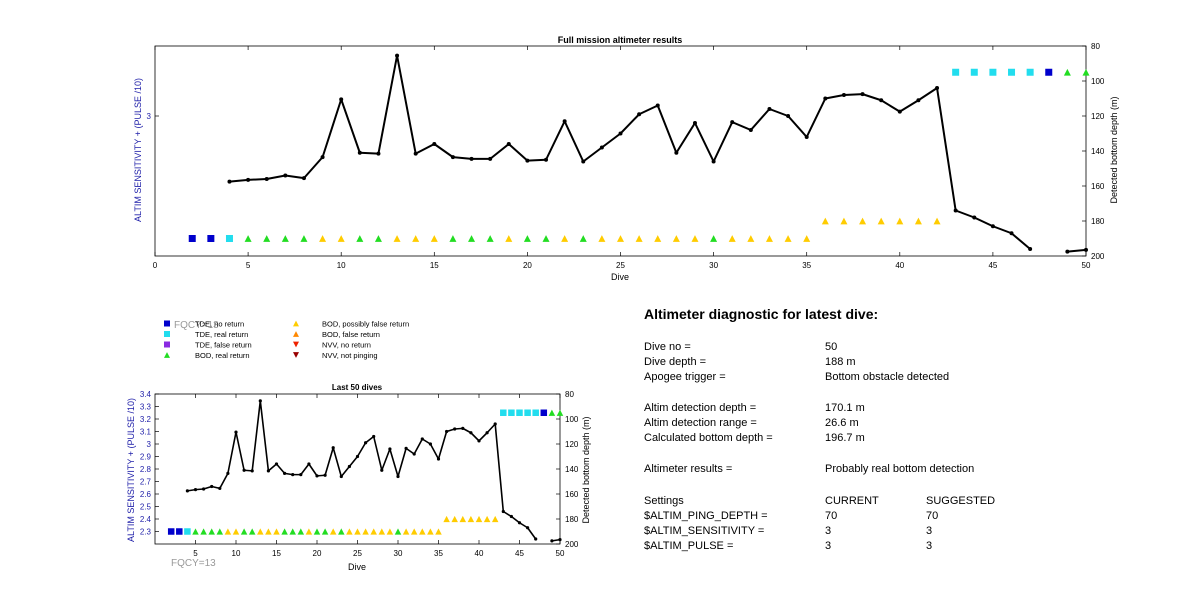 The height and width of the screenshot is (611, 1200). I want to click on diagnostic-label: Dive no =, so click(667, 347).